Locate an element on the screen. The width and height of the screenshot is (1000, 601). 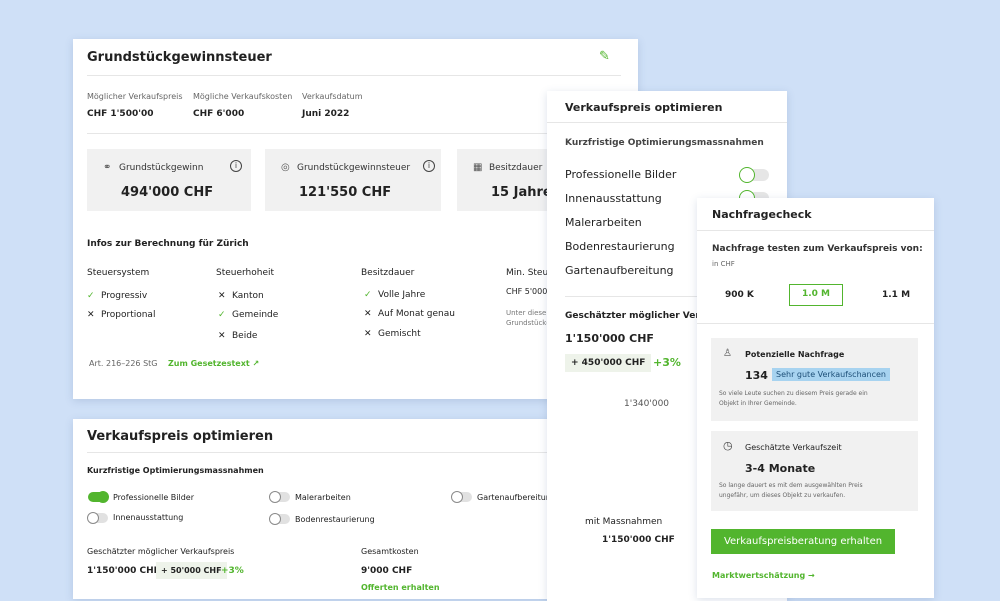
field-label: Möglicher Verkaufspreis is located at coordinates (135, 96).